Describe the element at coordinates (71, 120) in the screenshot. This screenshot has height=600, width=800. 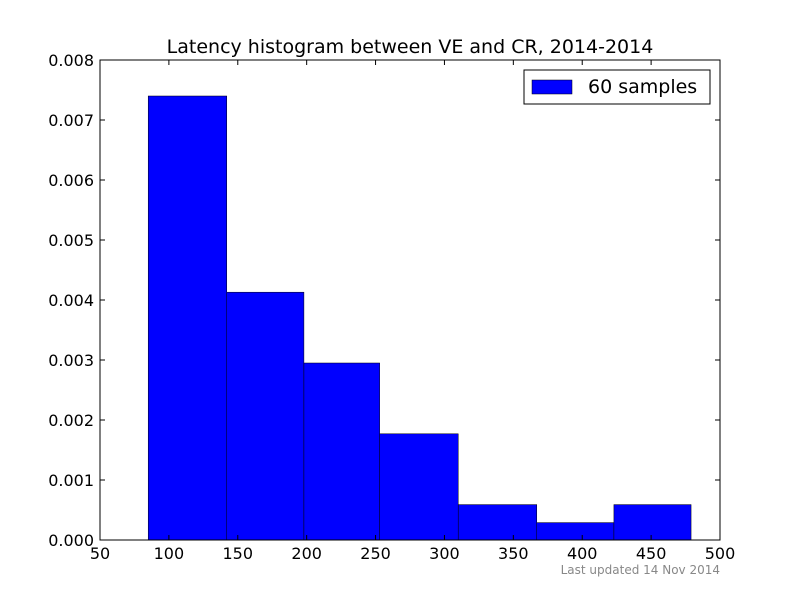
I see `y-tick-label: 0.007` at that location.